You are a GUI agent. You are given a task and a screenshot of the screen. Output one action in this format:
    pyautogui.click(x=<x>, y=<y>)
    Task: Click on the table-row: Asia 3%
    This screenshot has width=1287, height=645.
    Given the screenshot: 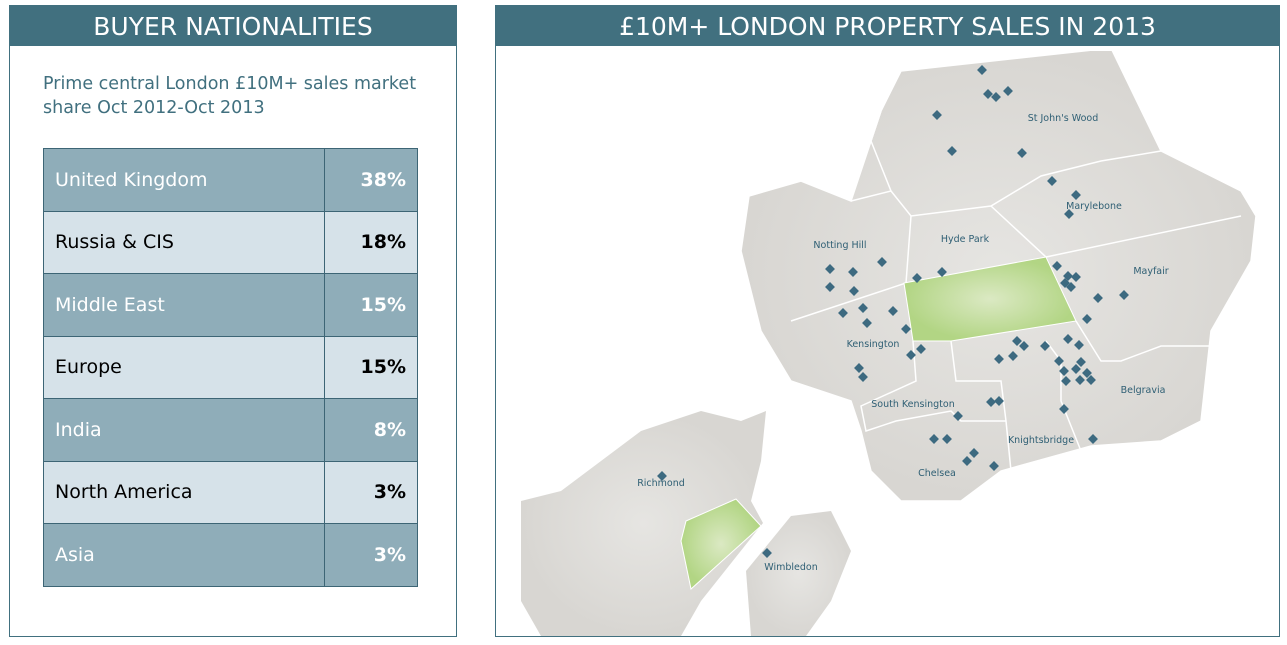 What is the action you would take?
    pyautogui.click(x=230, y=555)
    